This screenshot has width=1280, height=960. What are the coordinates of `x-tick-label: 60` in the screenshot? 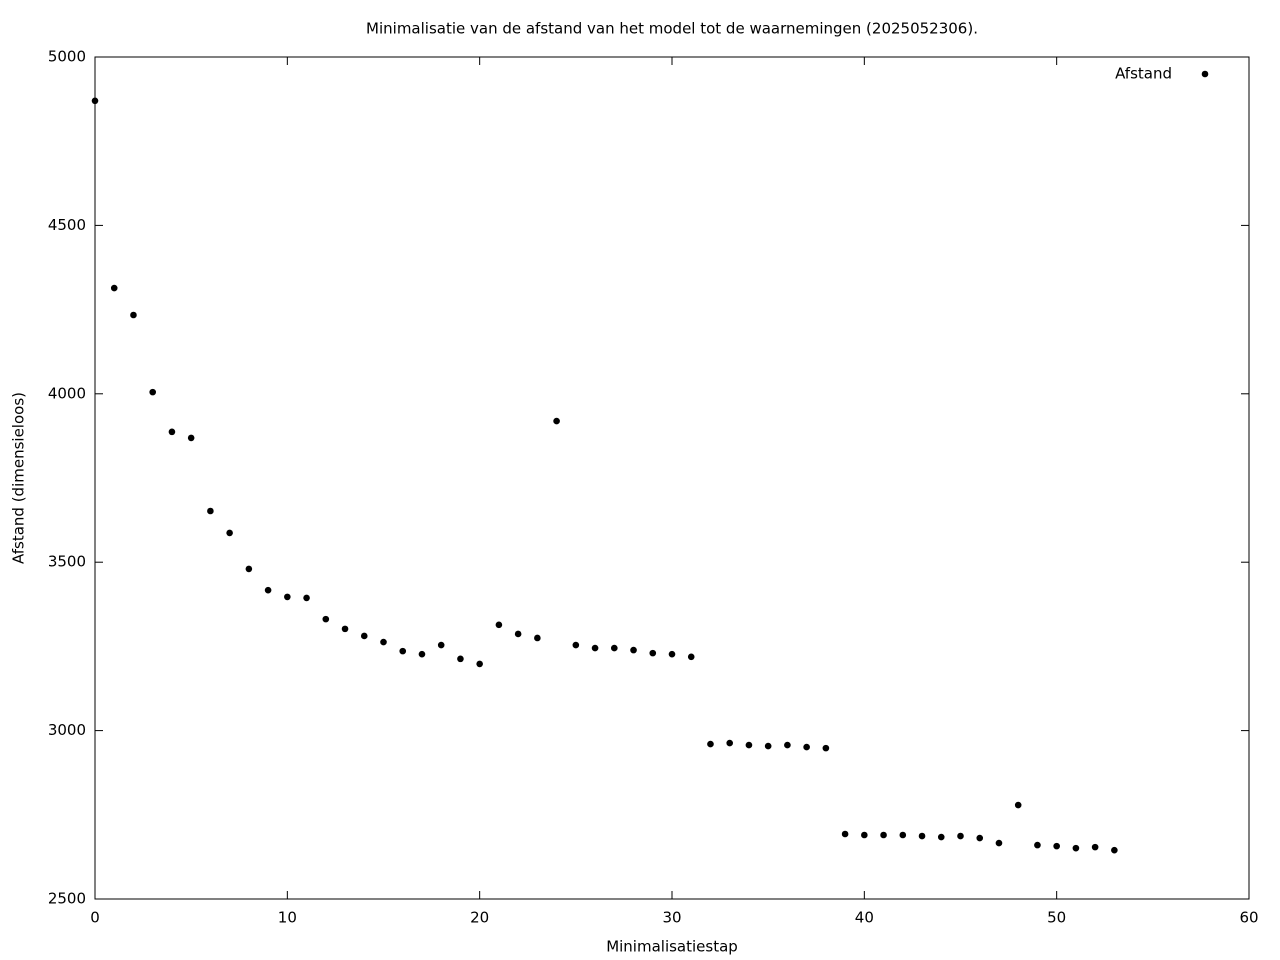 It's located at (1248, 918).